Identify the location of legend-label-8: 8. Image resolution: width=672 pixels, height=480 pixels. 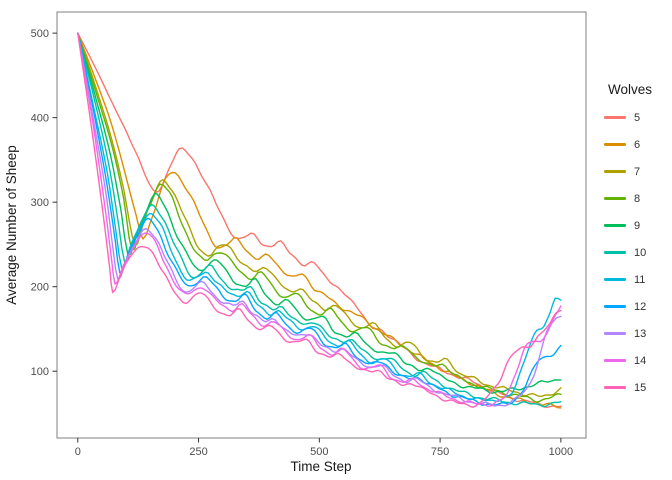
(637, 198).